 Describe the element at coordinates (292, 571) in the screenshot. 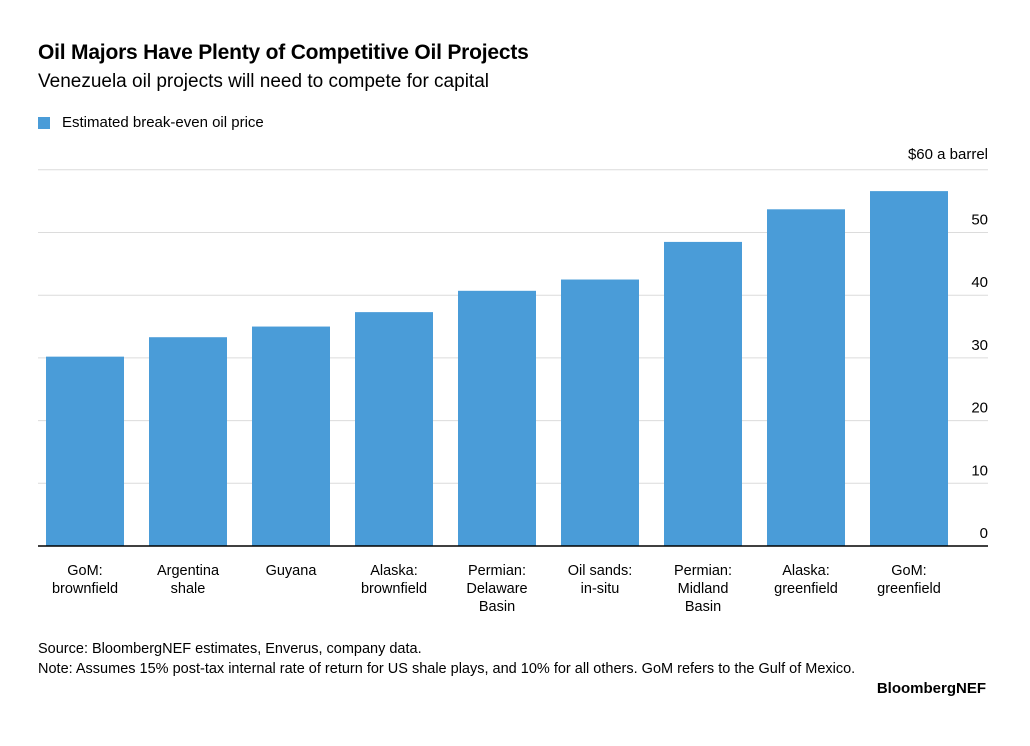

I see `category-label: Guyana` at that location.